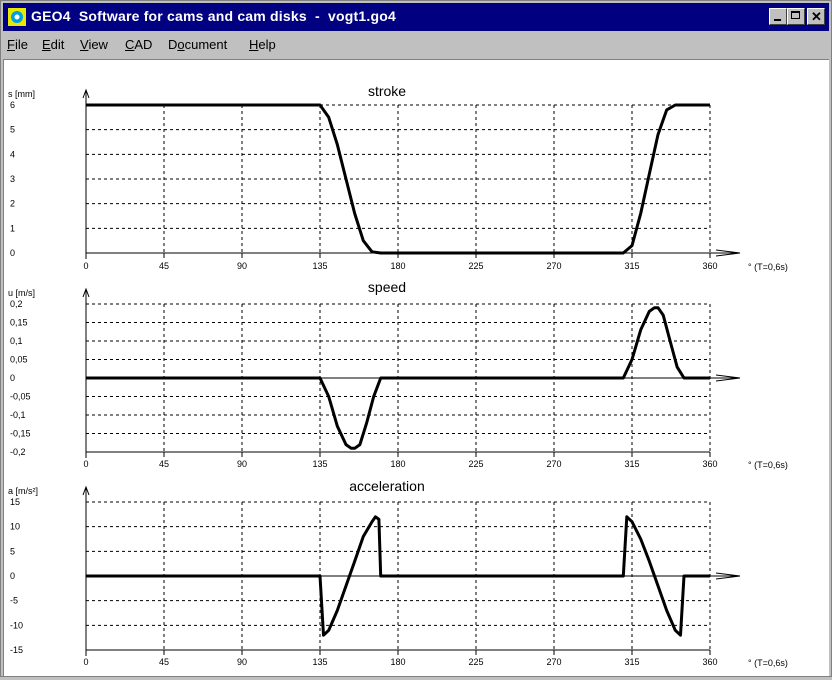 The width and height of the screenshot is (832, 680). I want to click on y-tick-label: 3, so click(12, 179).